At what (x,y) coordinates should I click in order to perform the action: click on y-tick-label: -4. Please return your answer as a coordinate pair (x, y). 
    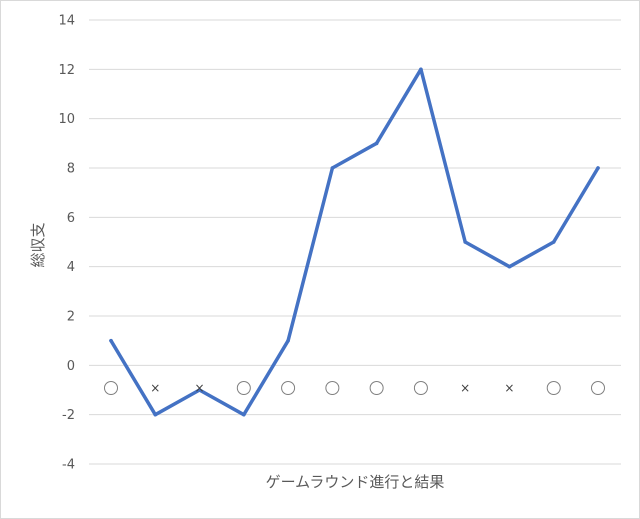
    Looking at the image, I should click on (68, 465).